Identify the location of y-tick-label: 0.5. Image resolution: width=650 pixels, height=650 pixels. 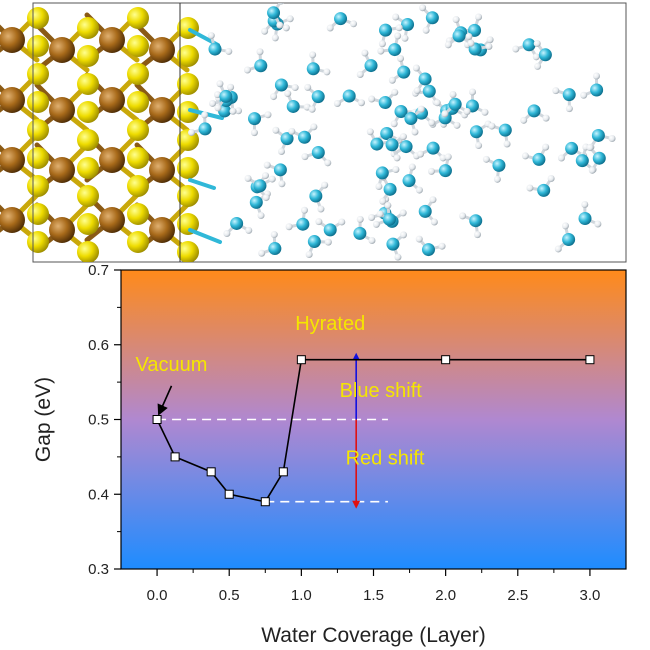
(98, 420).